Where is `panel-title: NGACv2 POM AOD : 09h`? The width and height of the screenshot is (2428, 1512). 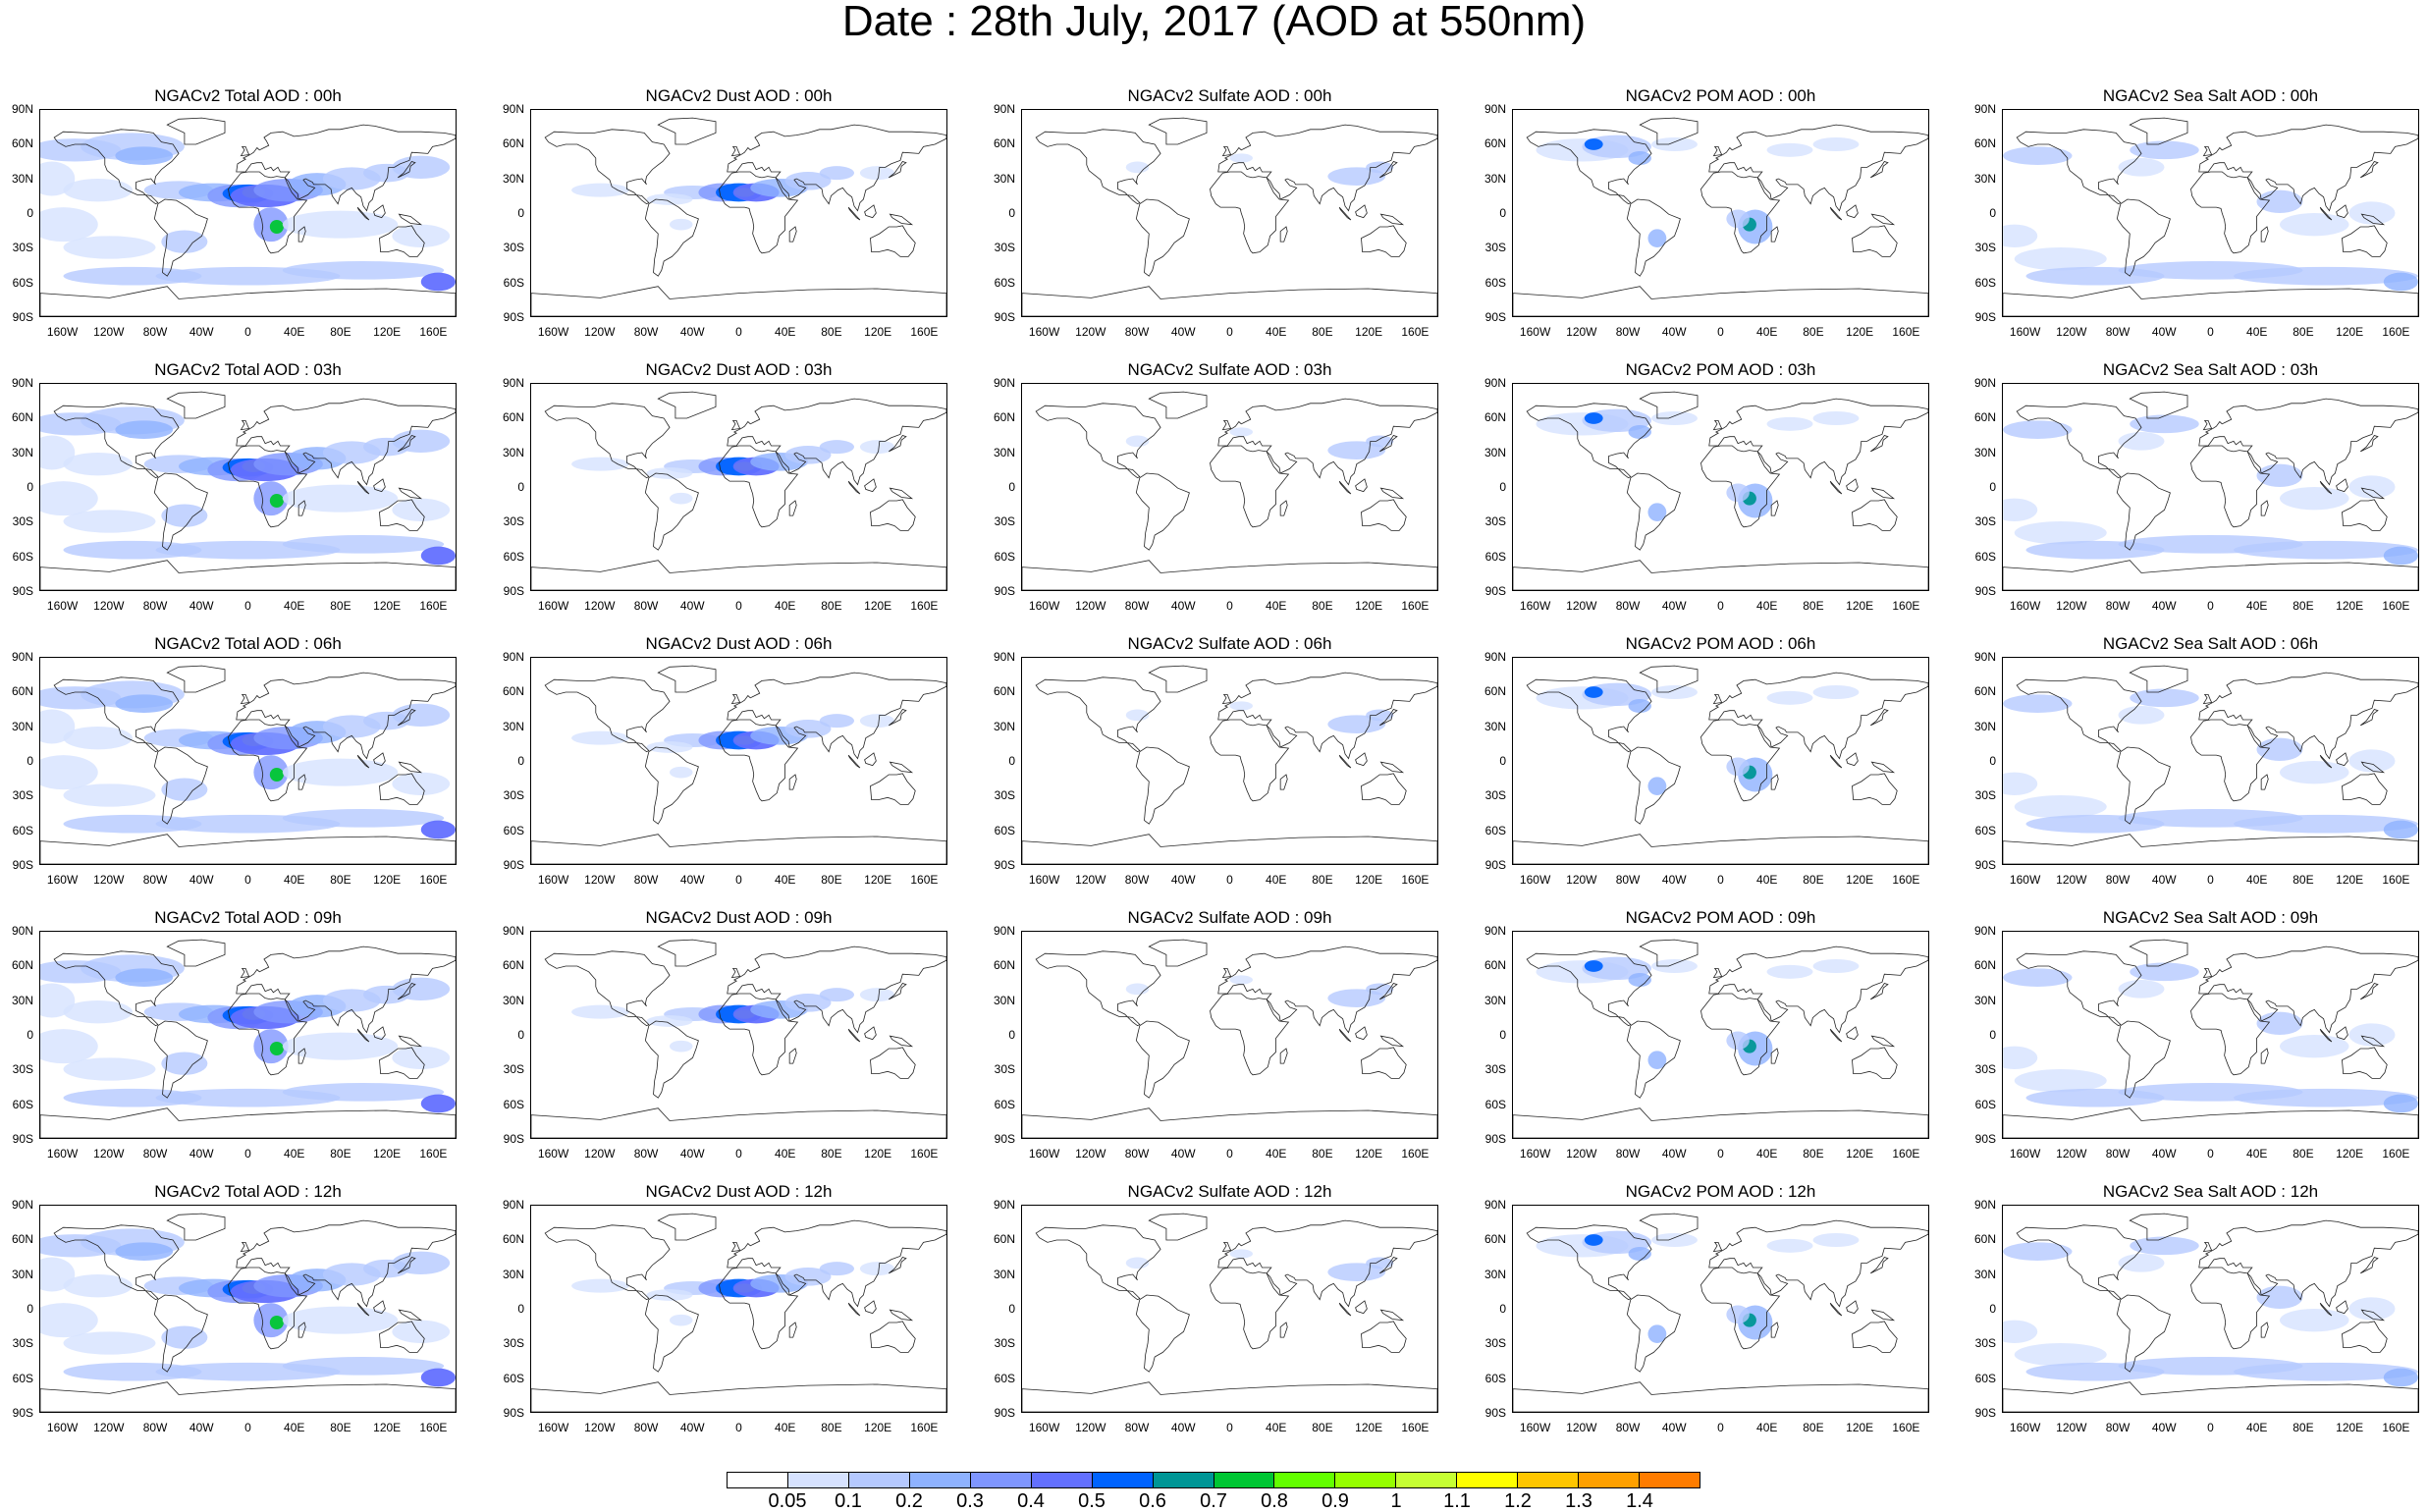 panel-title: NGACv2 POM AOD : 09h is located at coordinates (1720, 917).